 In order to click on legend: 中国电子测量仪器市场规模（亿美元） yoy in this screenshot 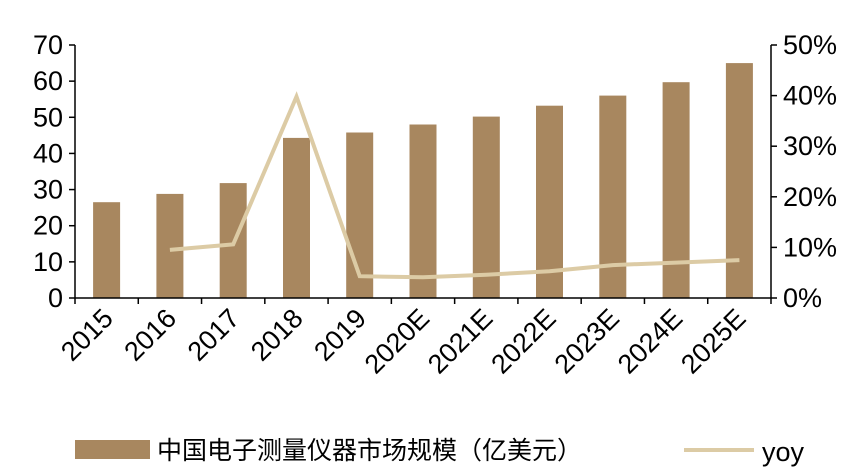, I will do `click(440, 451)`.